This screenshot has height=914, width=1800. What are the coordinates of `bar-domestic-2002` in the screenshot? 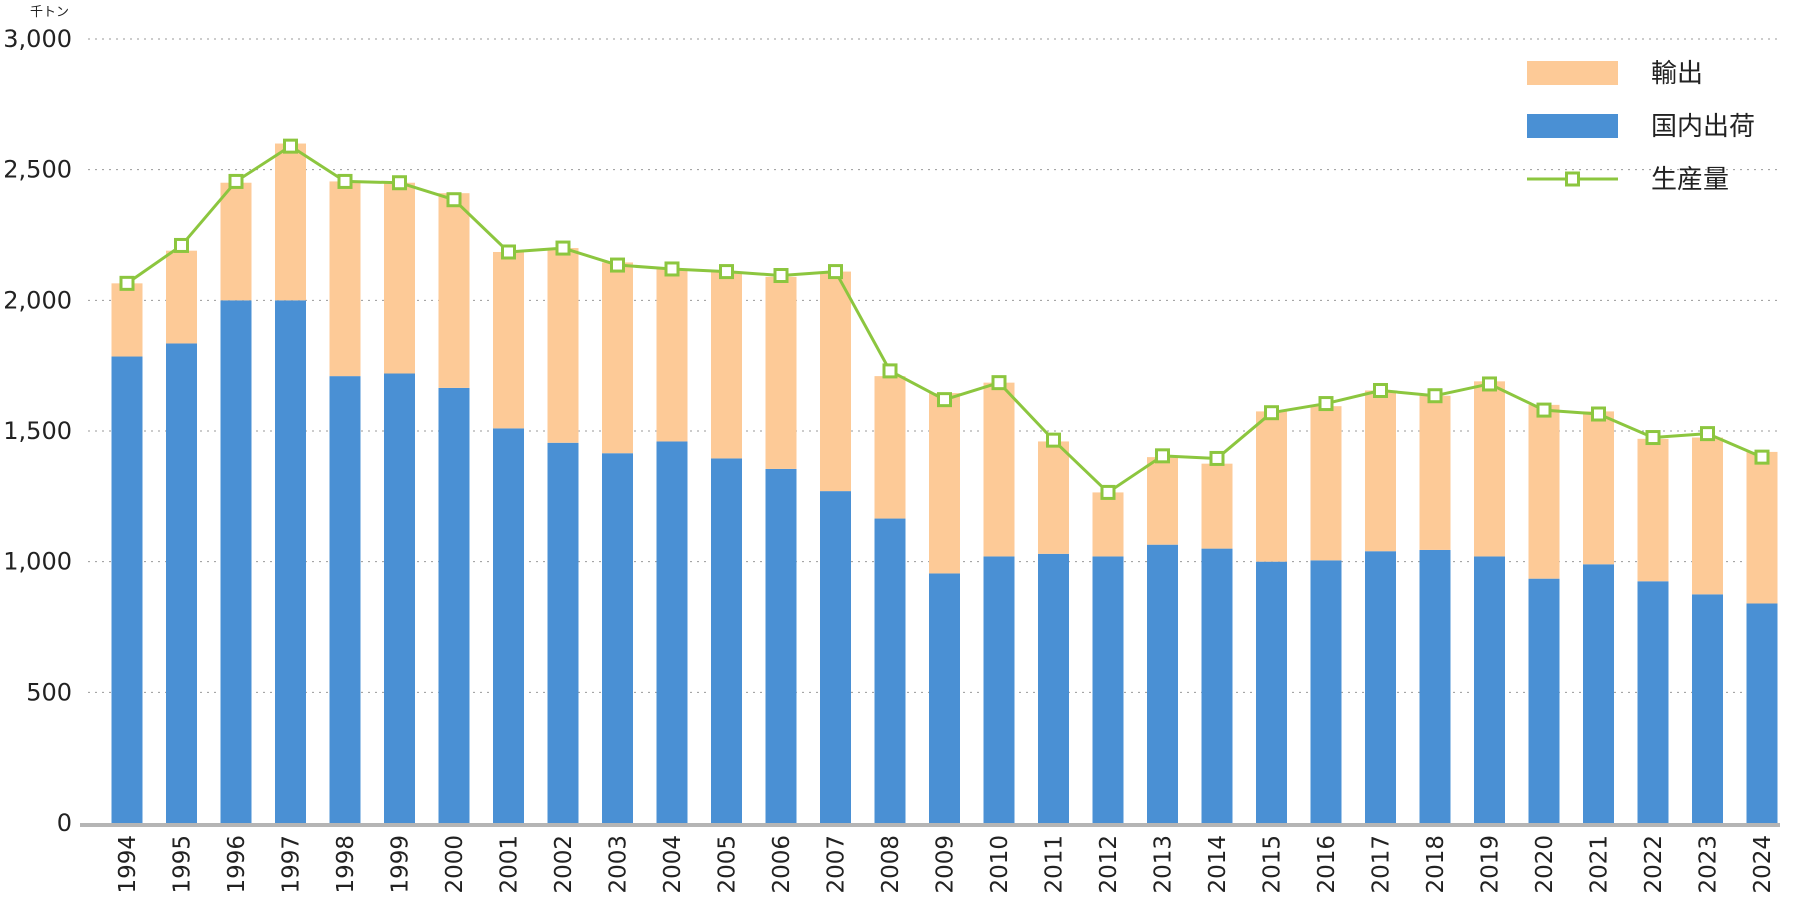 It's located at (563, 632).